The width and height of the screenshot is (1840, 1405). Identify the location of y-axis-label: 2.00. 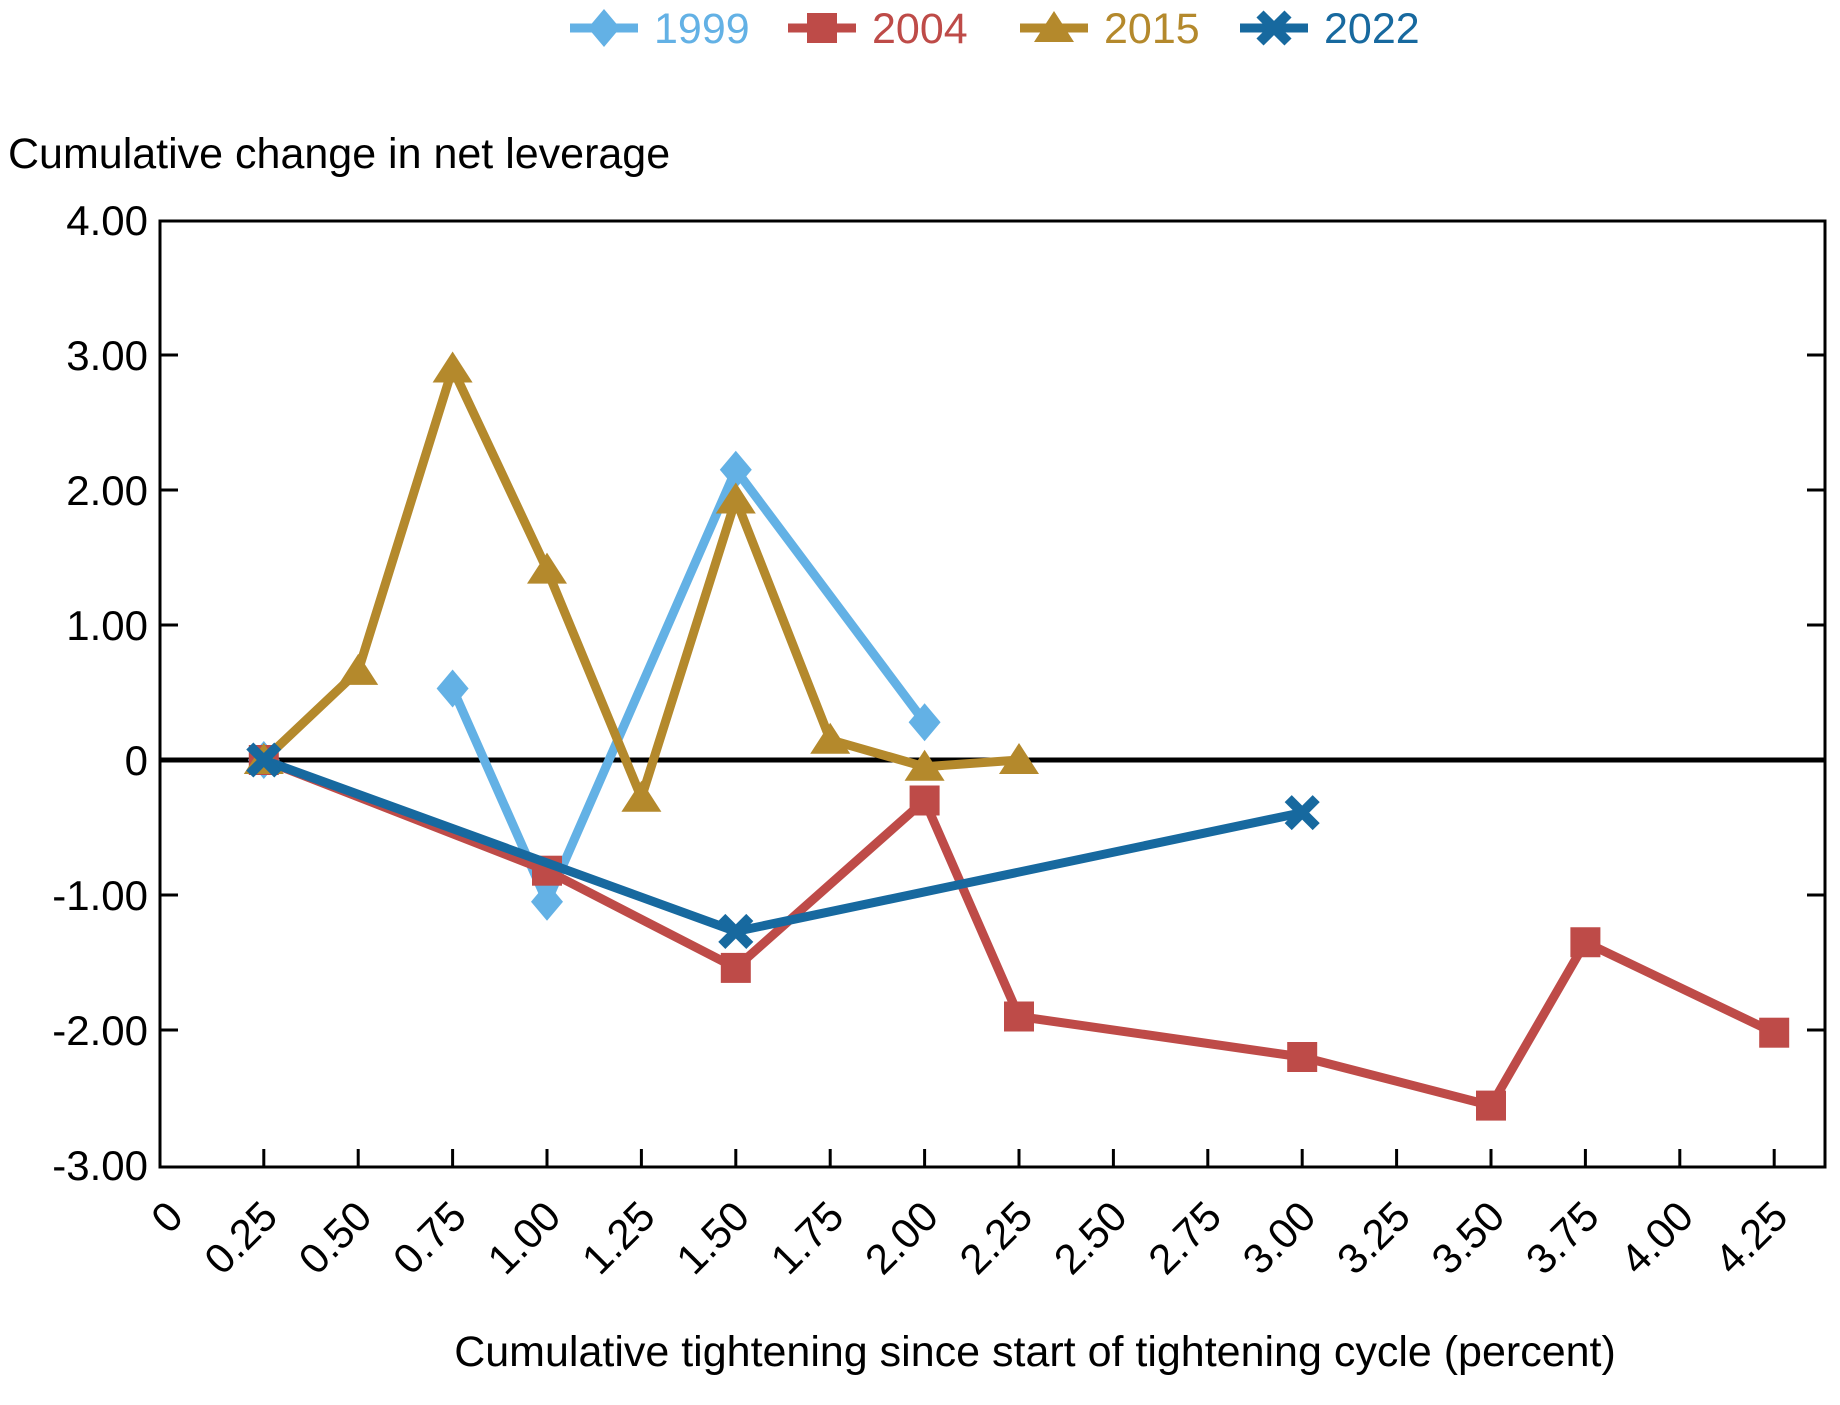
(107, 490).